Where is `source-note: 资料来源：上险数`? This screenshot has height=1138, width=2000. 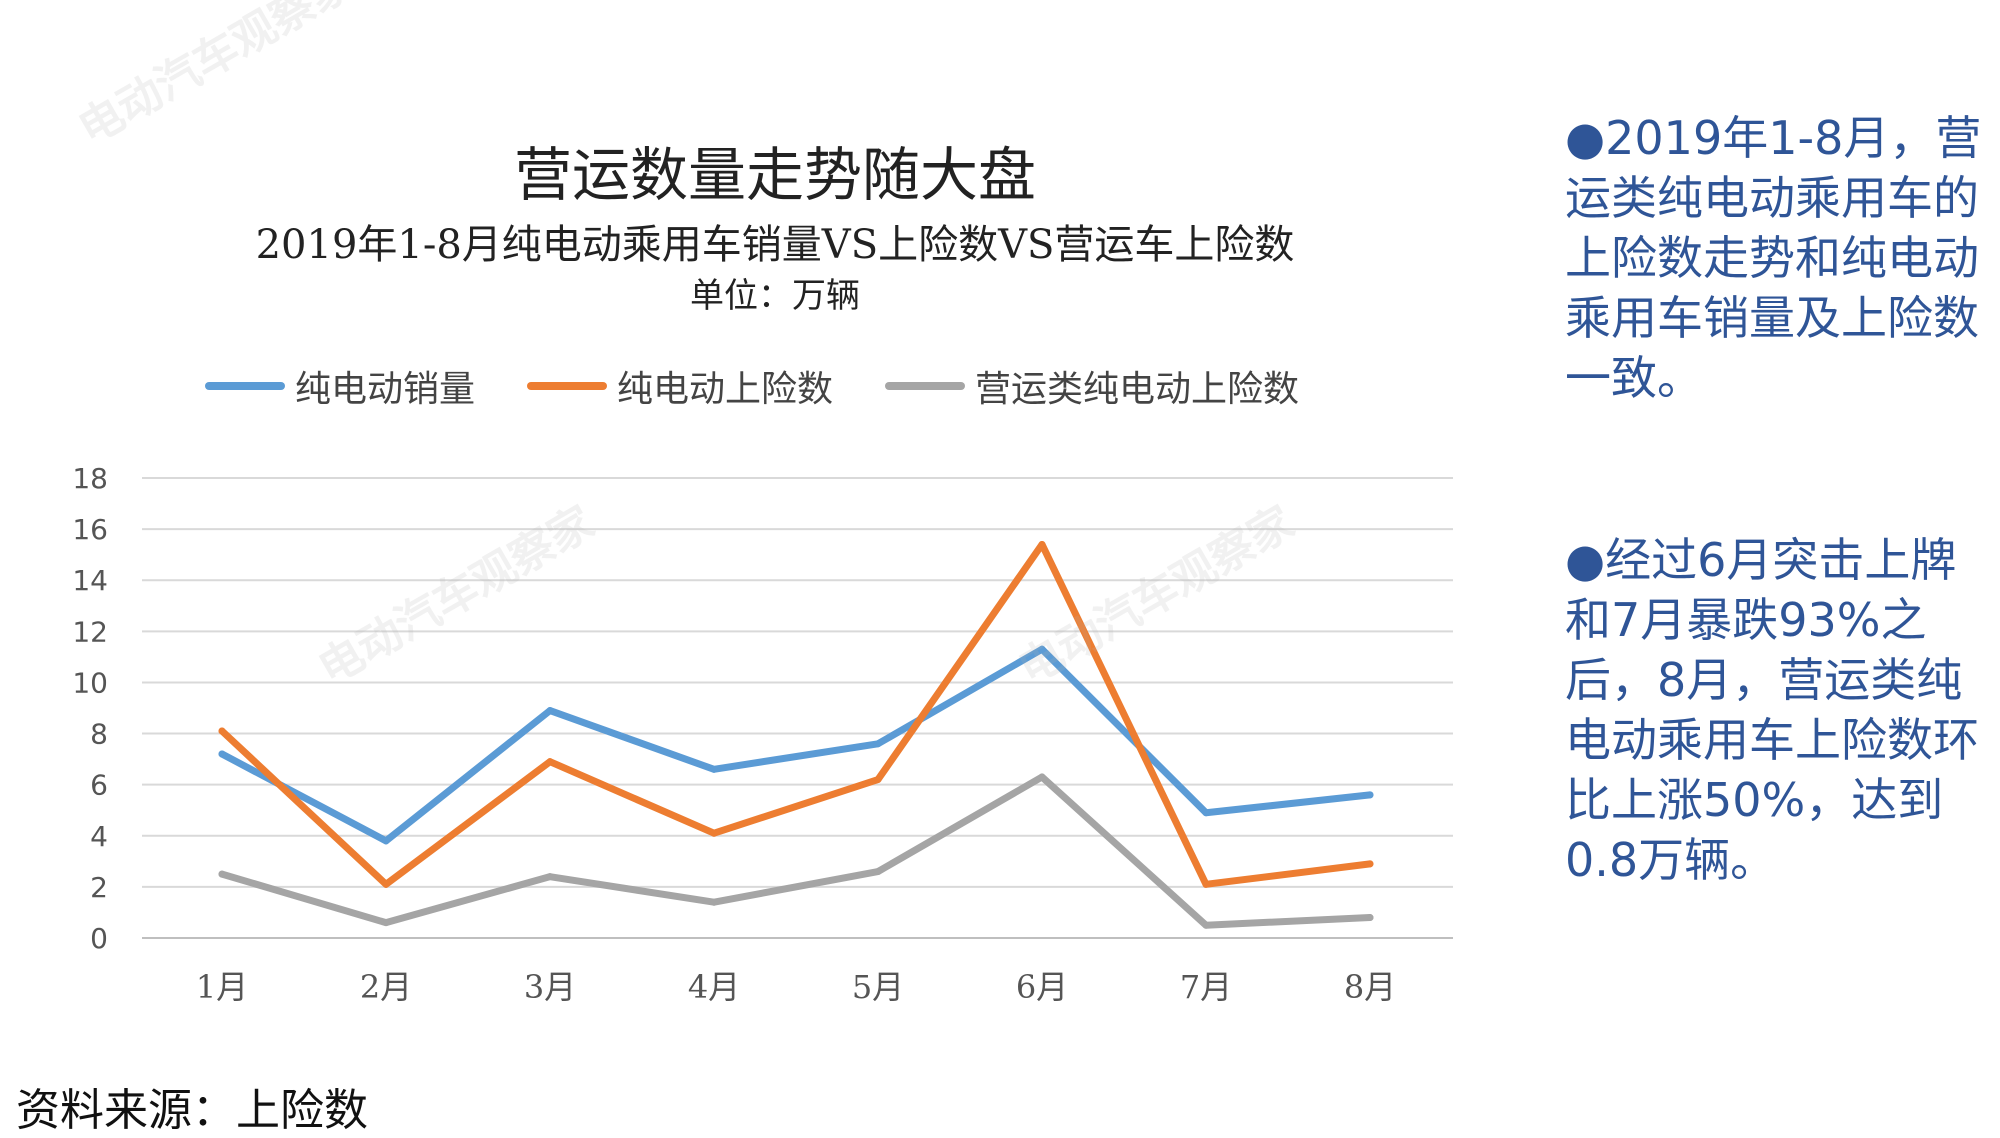
source-note: 资料来源：上险数 is located at coordinates (192, 1110).